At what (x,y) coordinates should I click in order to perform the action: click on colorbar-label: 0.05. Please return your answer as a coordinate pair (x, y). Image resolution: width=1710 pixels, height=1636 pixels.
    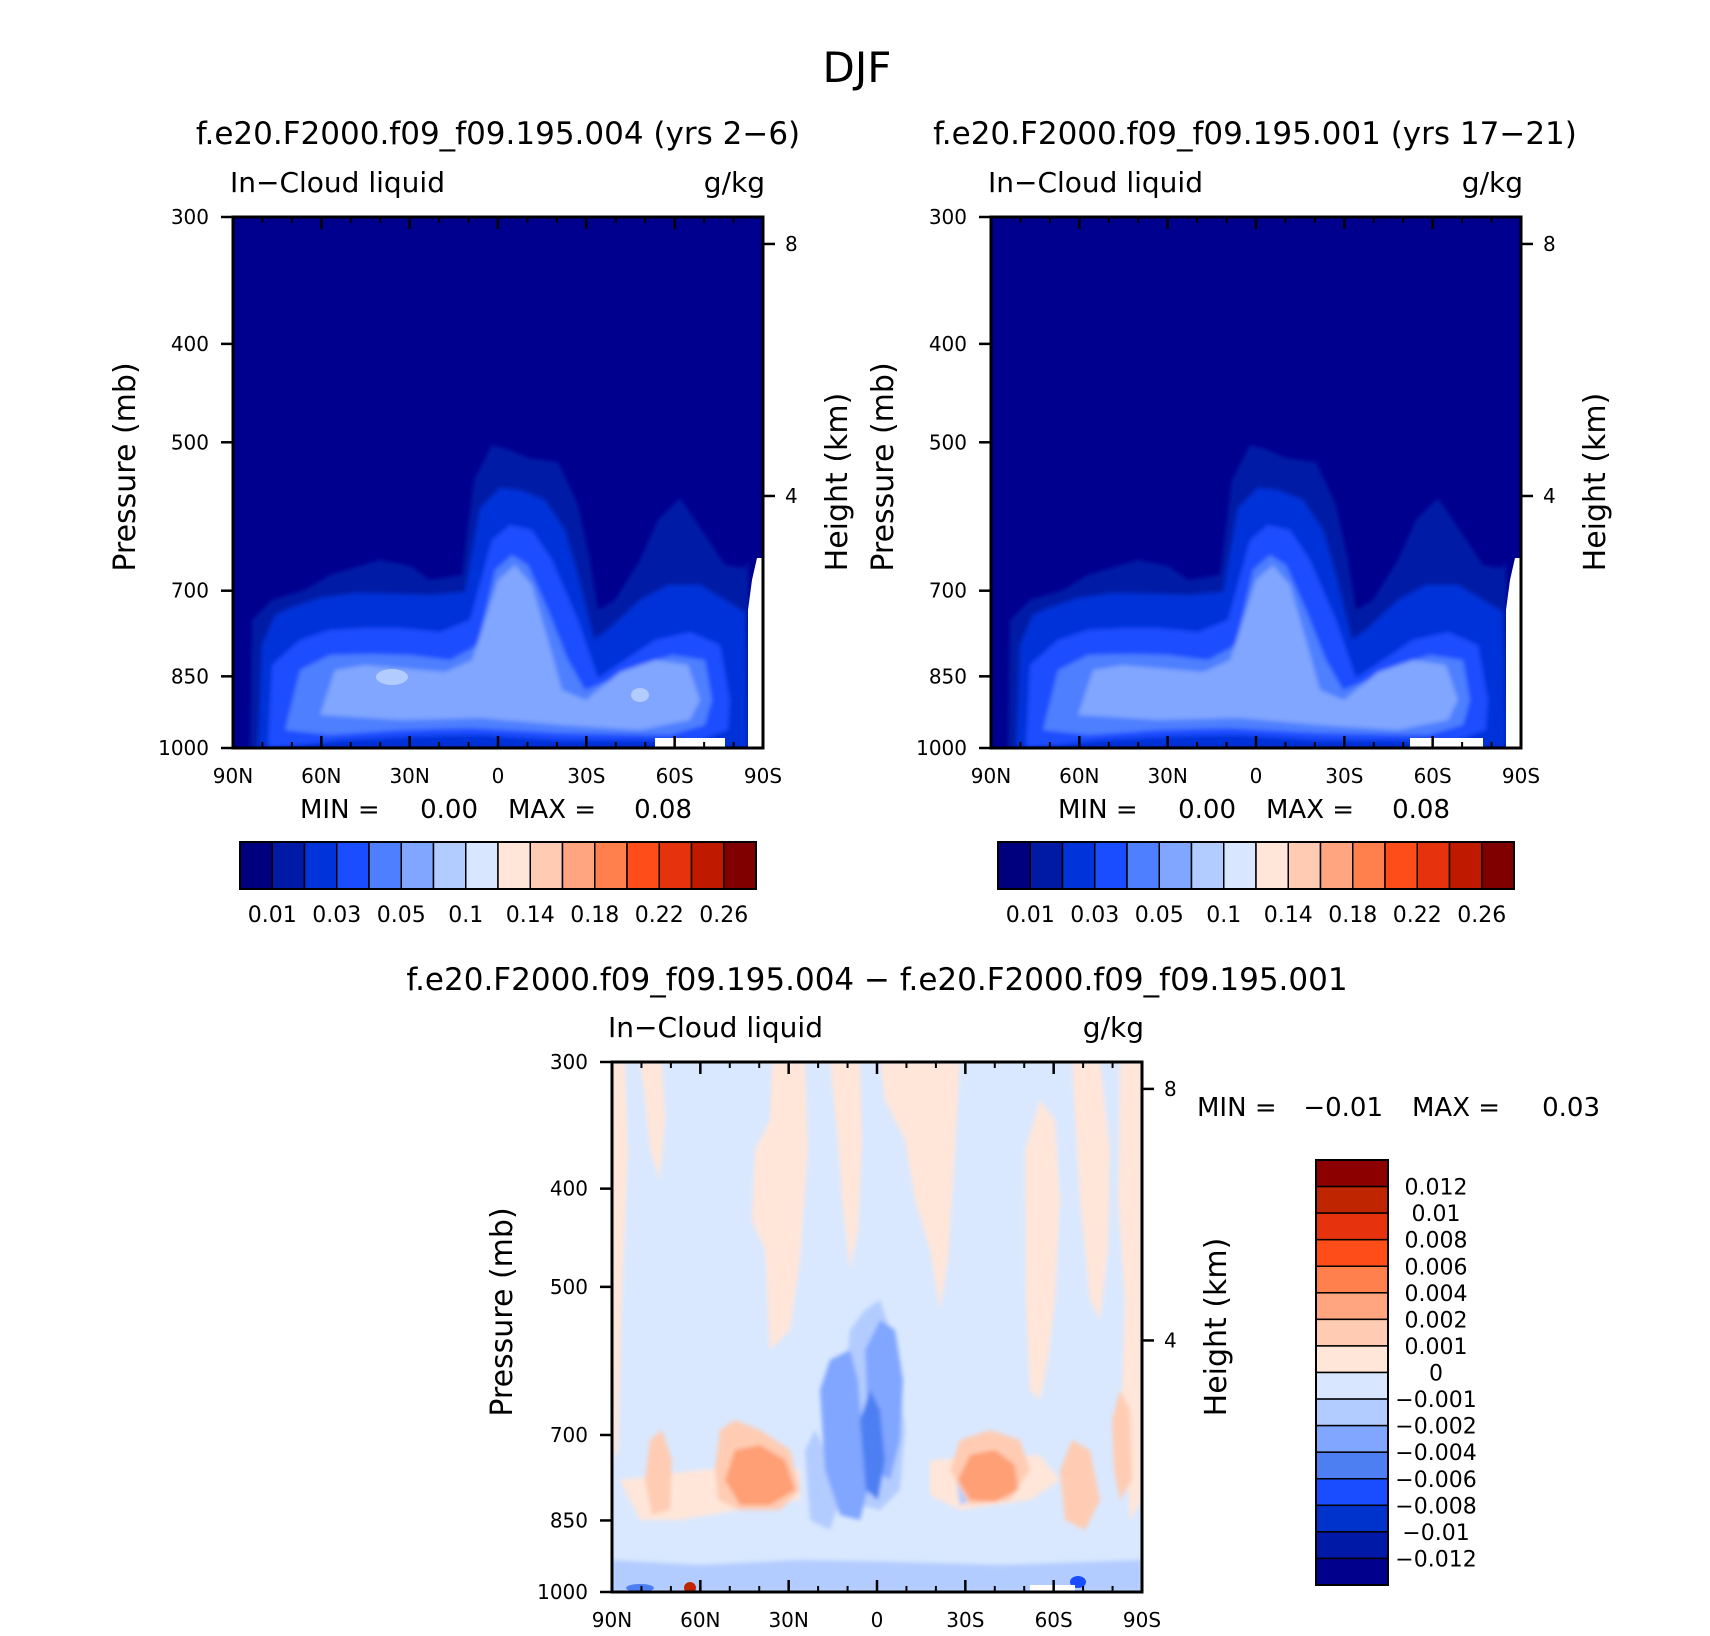
    Looking at the image, I should click on (401, 915).